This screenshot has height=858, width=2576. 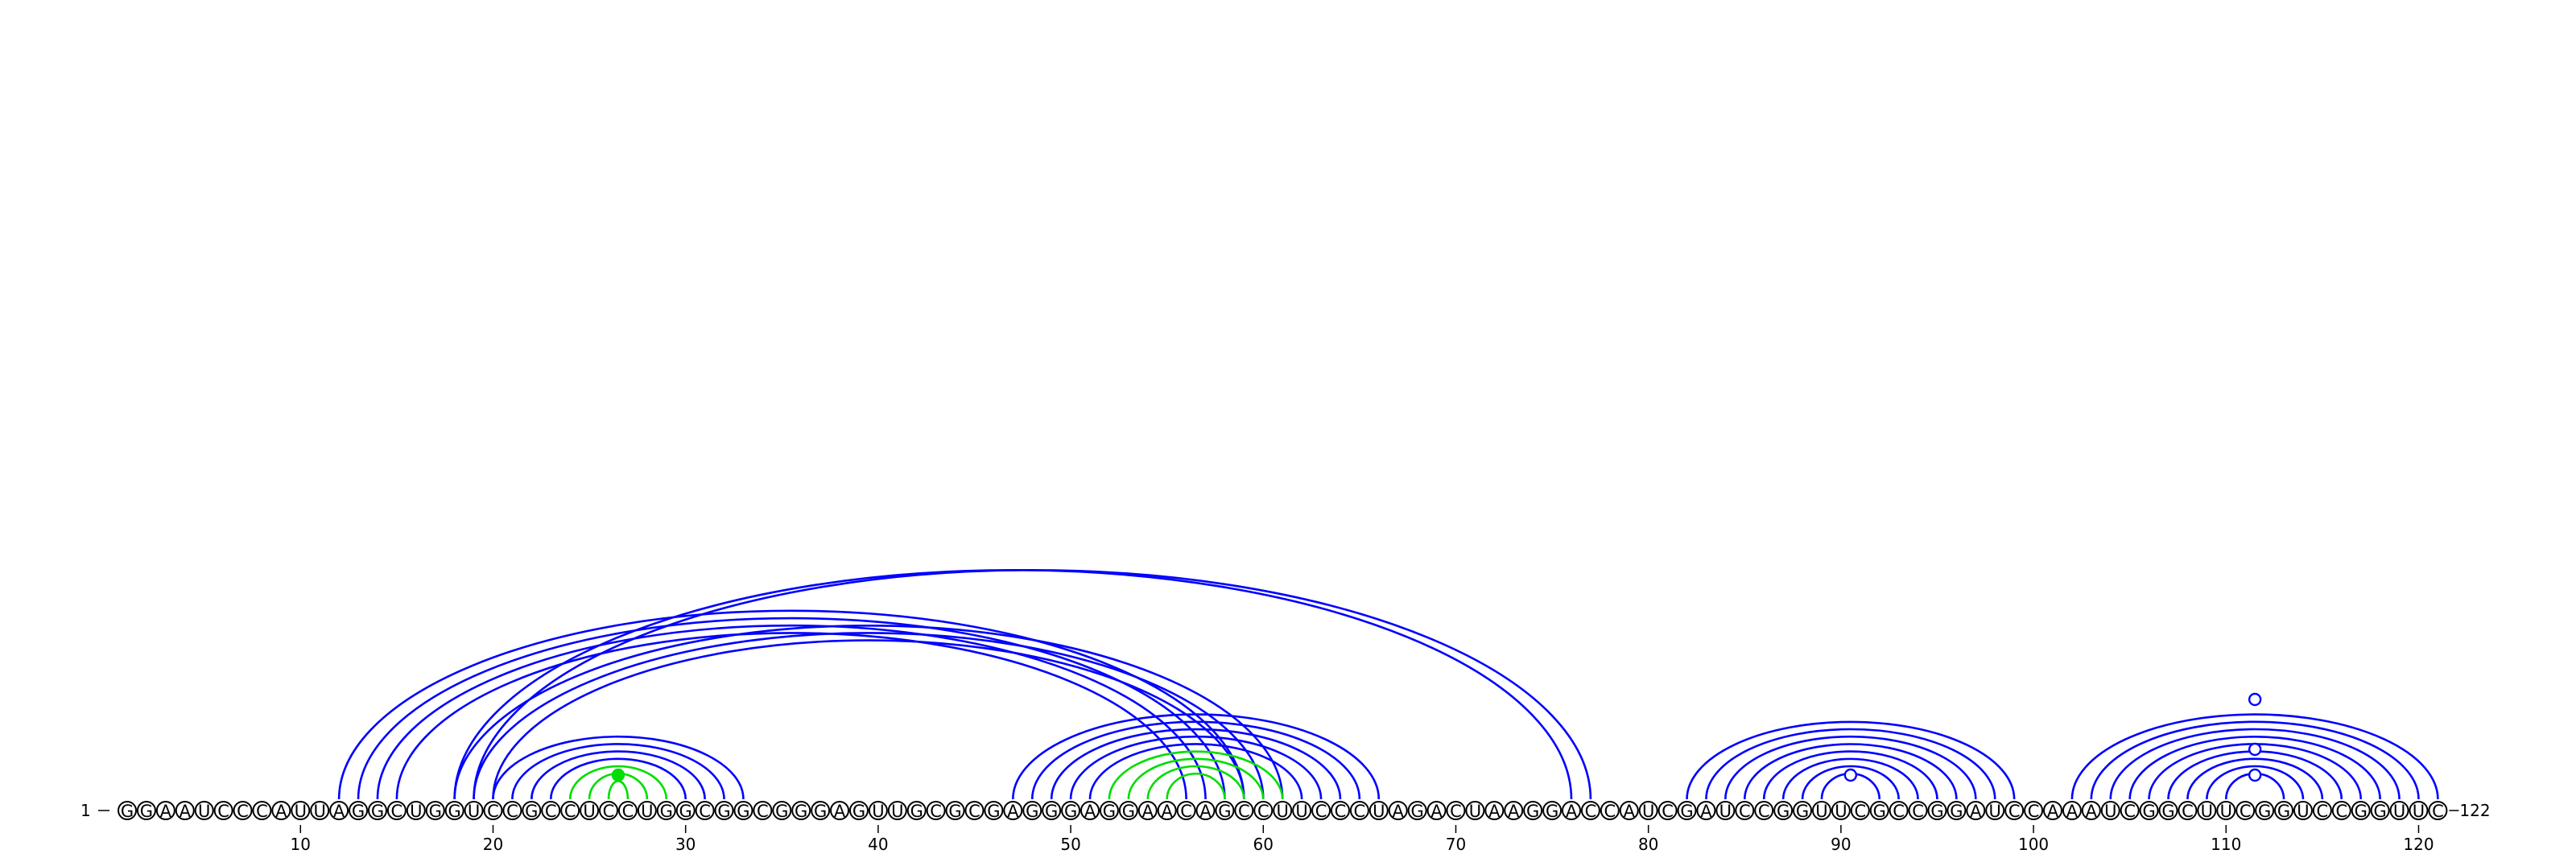 What do you see at coordinates (2033, 845) in the screenshot?
I see `tick-label: 100` at bounding box center [2033, 845].